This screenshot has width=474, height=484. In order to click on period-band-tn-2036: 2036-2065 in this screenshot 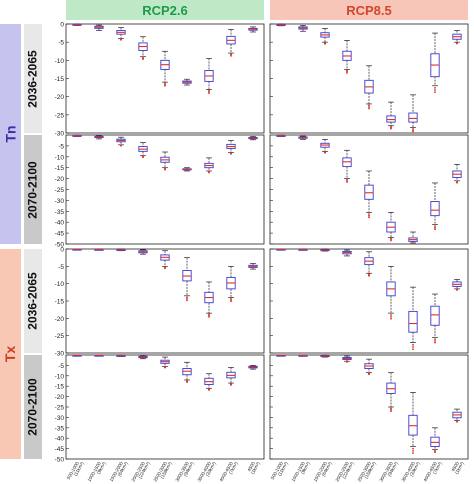, I will do `click(33, 78)`.